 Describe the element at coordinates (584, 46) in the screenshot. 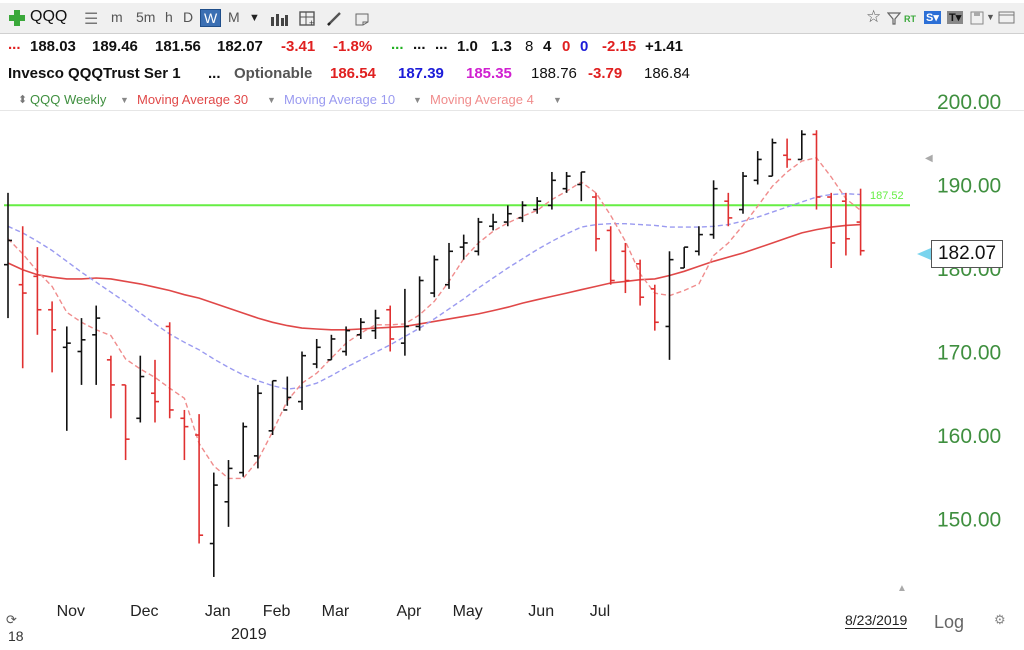

I see `quote-v6: 0` at that location.